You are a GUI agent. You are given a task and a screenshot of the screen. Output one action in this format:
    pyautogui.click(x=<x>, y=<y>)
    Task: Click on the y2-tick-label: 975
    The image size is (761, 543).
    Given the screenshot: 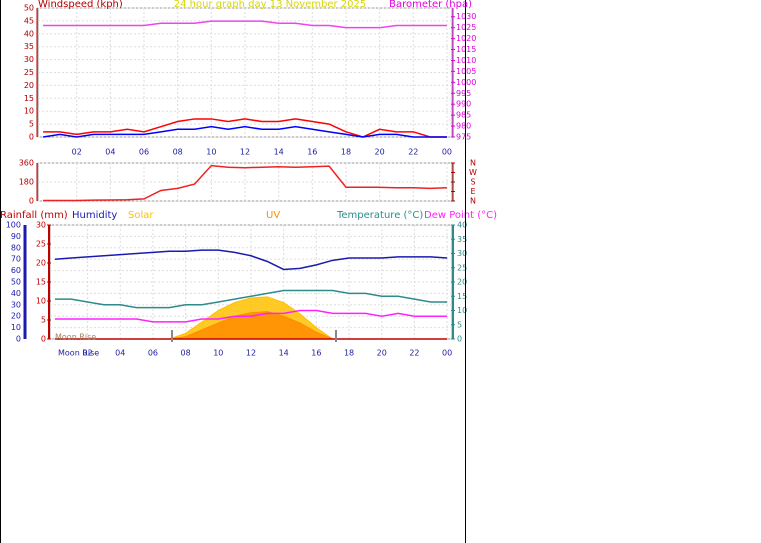 What is the action you would take?
    pyautogui.click(x=463, y=137)
    